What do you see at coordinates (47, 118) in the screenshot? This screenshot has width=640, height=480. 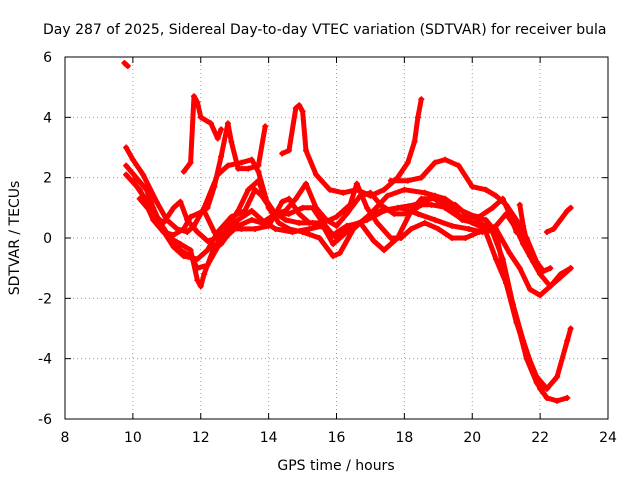 I see `y-tick-label: 4` at bounding box center [47, 118].